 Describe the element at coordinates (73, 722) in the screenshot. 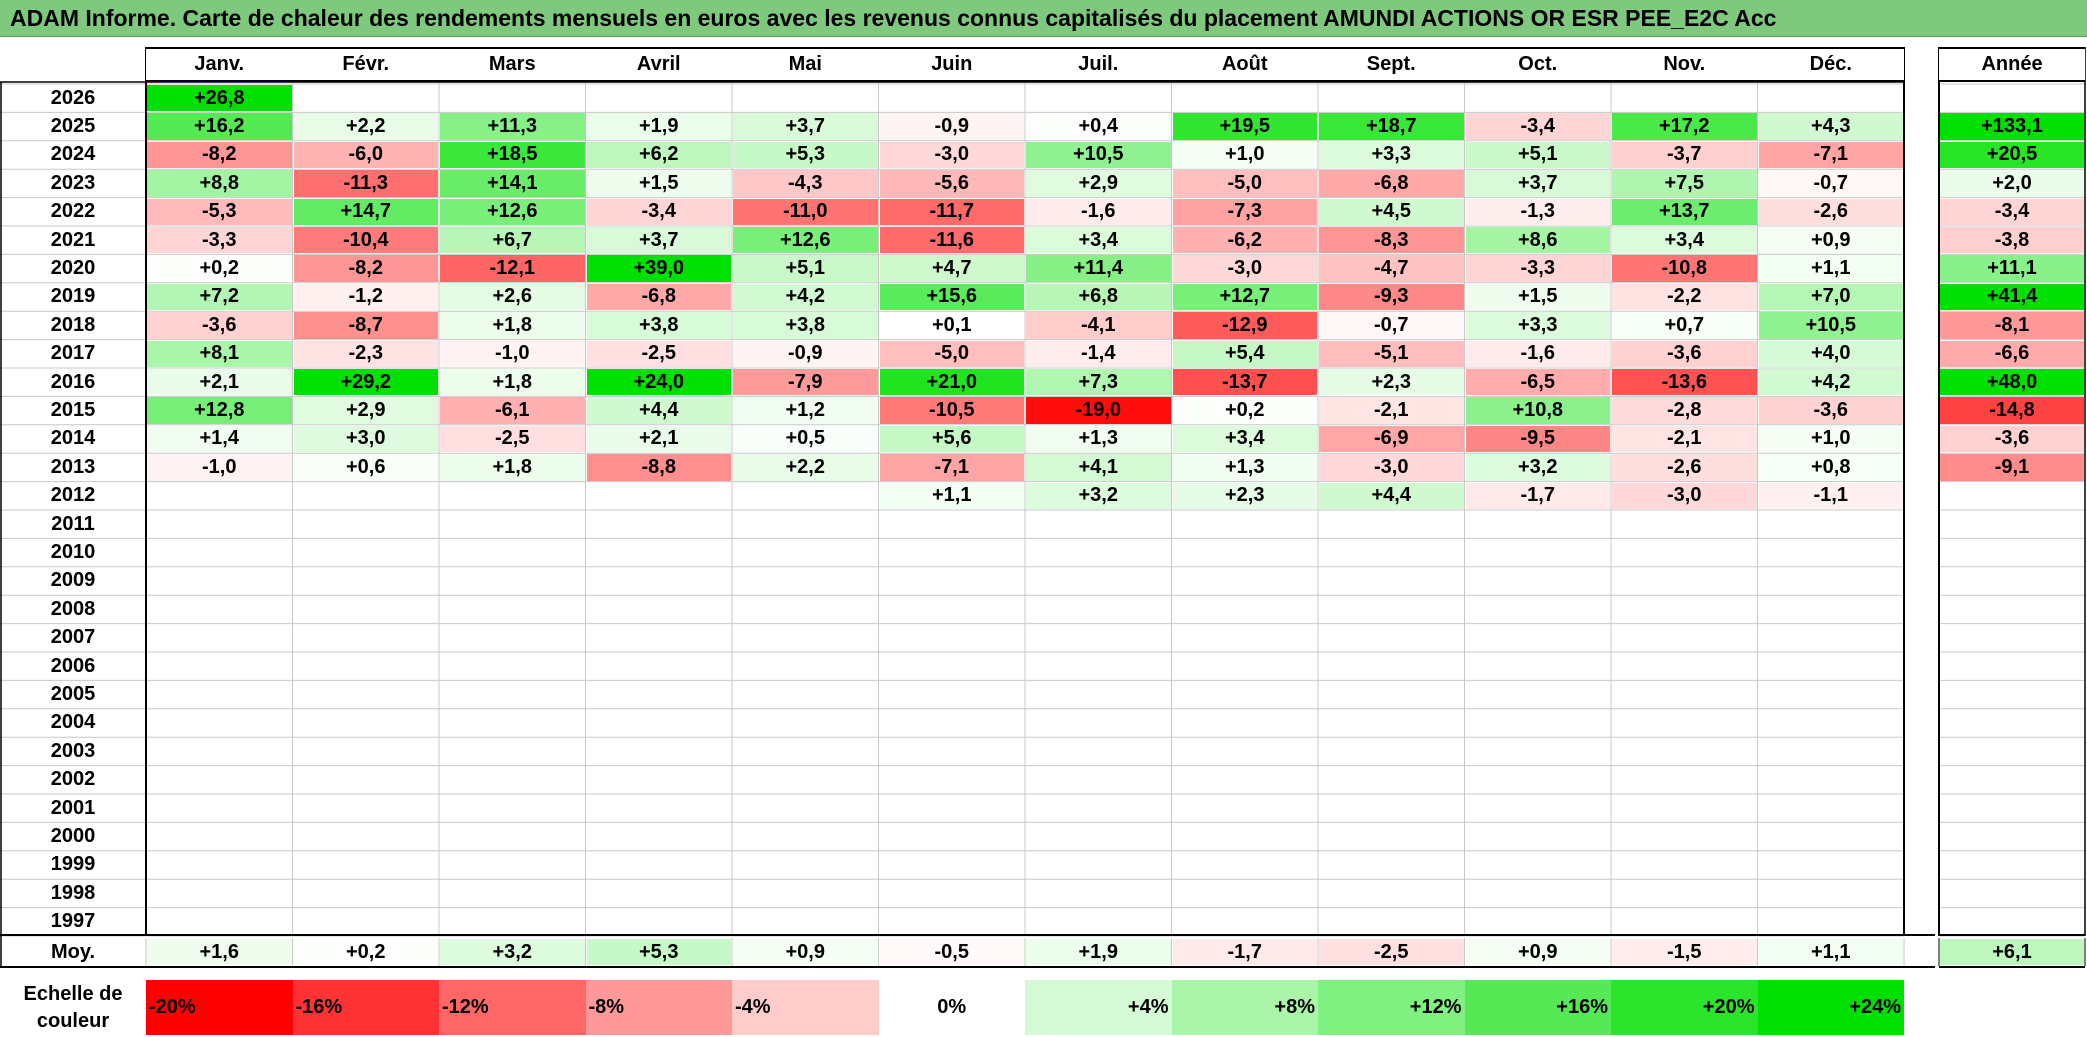

I see `year-label: 2004` at that location.